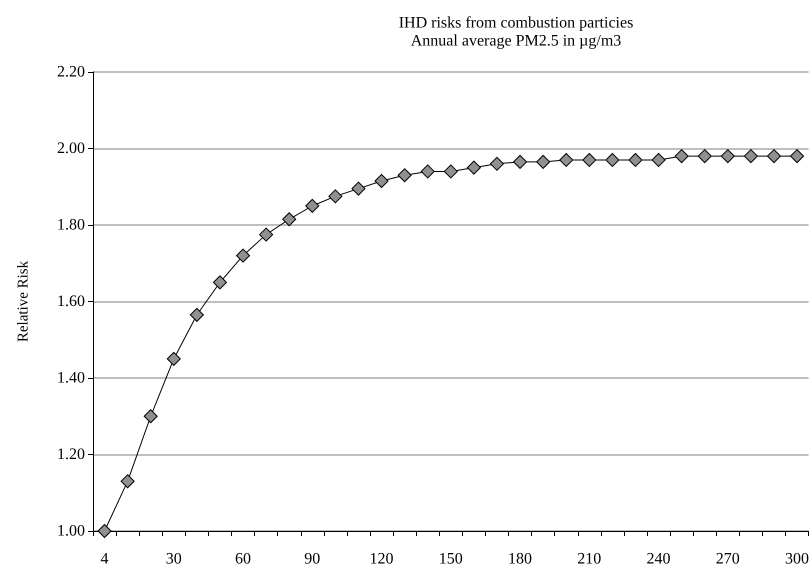  What do you see at coordinates (71, 225) in the screenshot?
I see `y-tick-label: 1.80` at bounding box center [71, 225].